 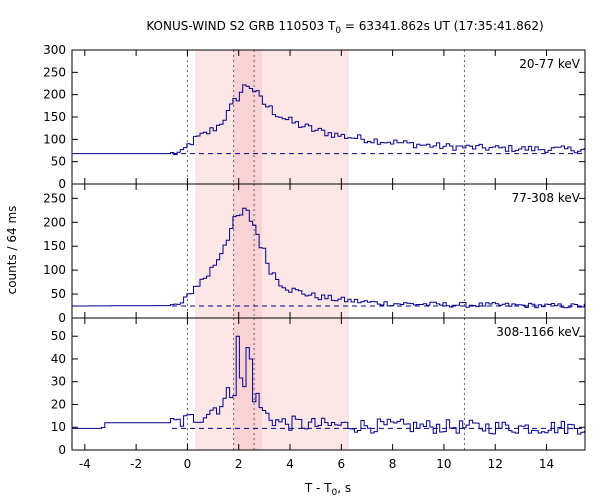 I want to click on y-tick-label: 20, so click(x=58, y=404).